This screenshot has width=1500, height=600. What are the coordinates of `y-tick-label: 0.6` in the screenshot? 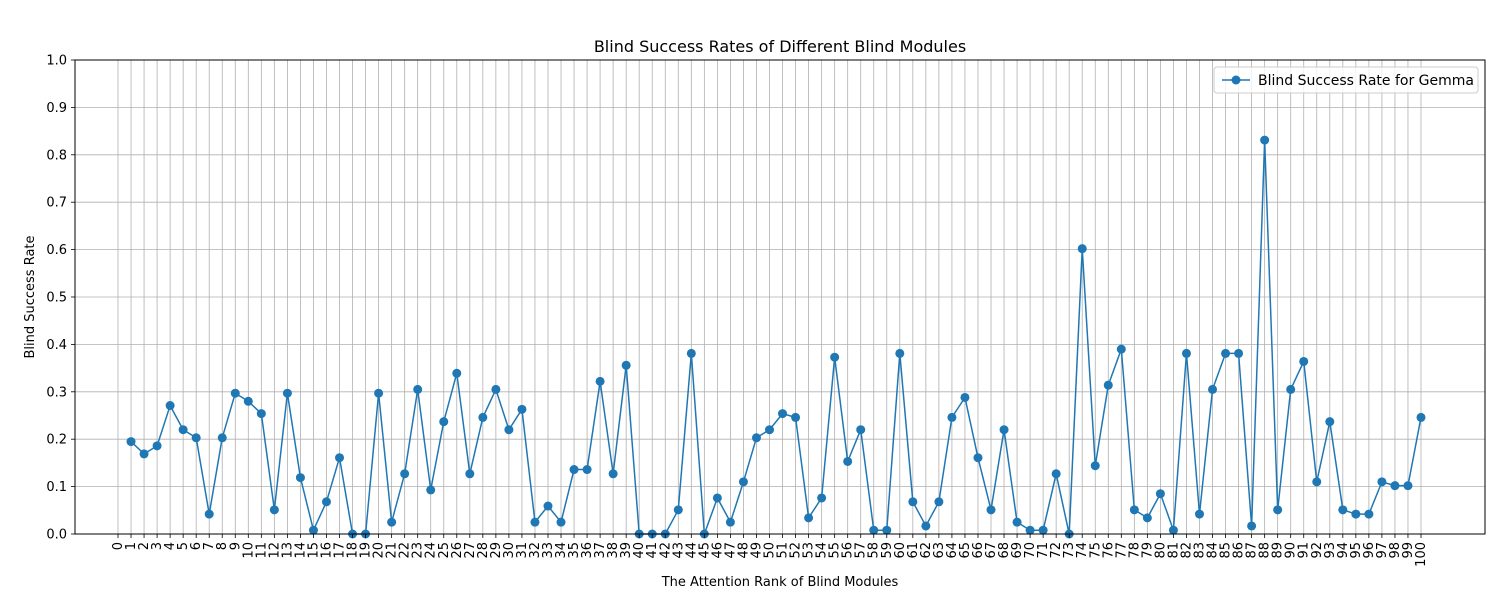 It's located at (56, 250).